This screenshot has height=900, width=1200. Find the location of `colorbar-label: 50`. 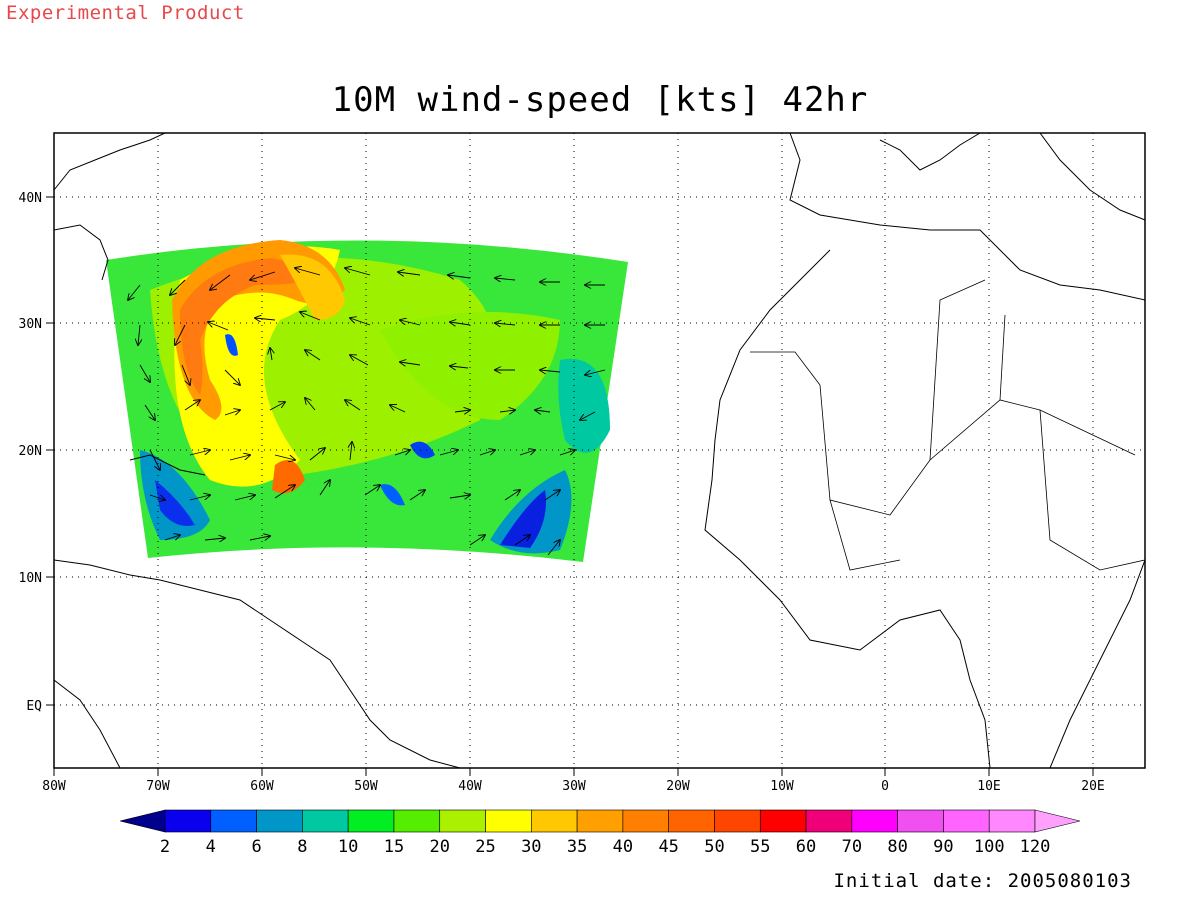

colorbar-label: 50 is located at coordinates (714, 847).